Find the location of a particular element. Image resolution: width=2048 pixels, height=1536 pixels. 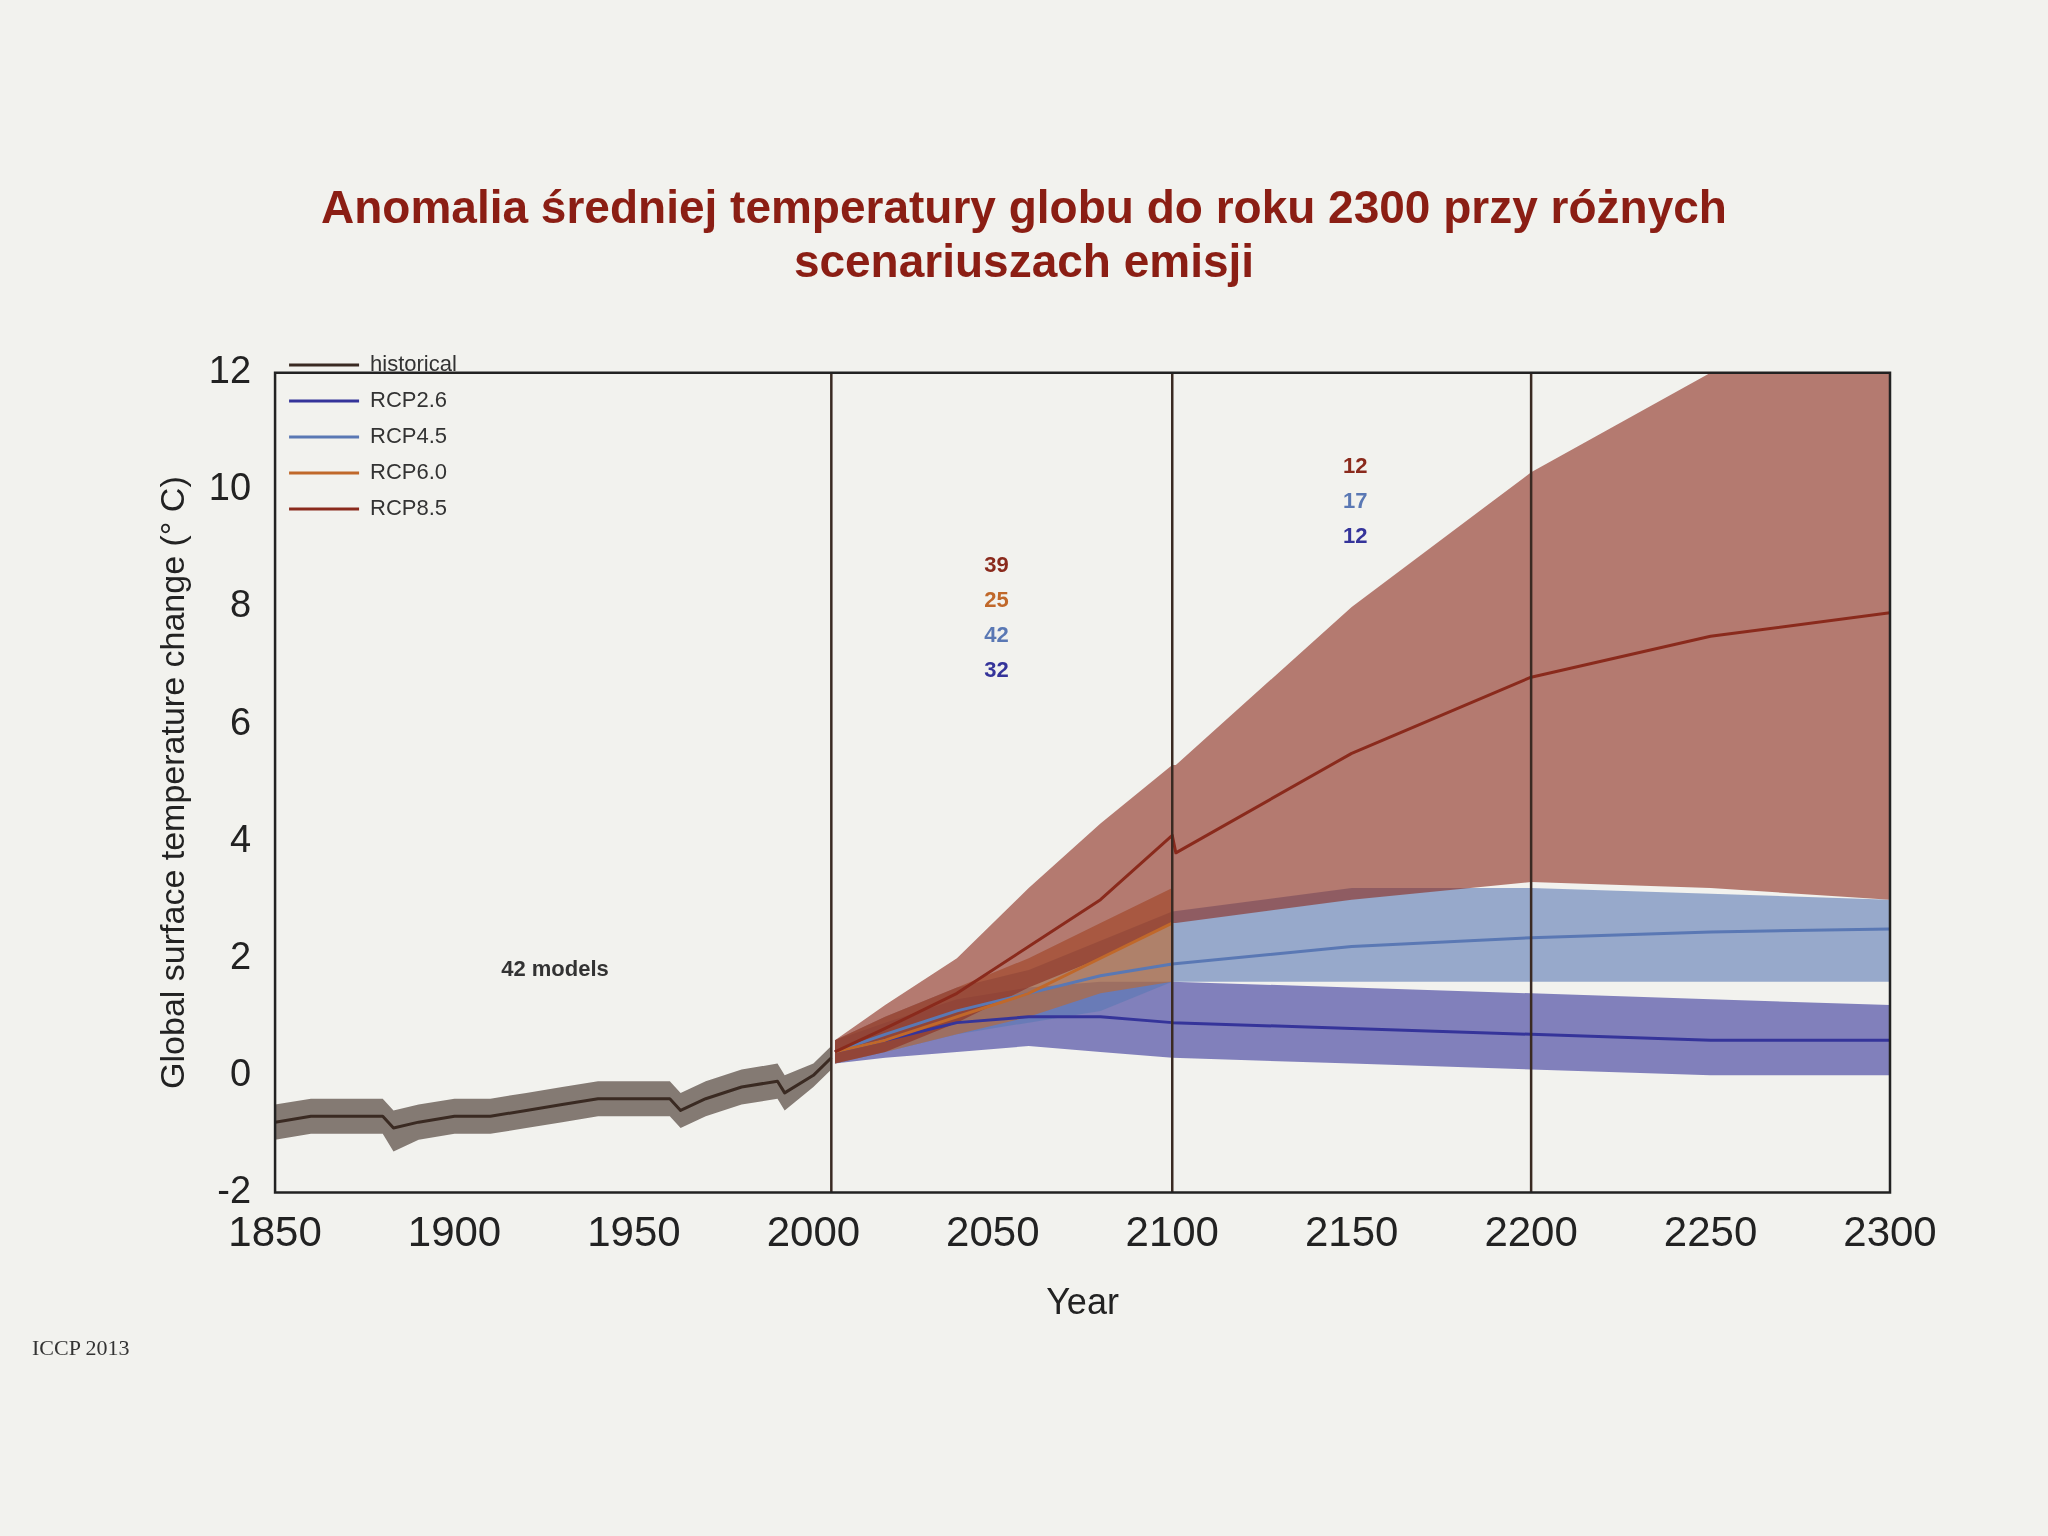

x-tick-label: 2150 is located at coordinates (1351, 1232).